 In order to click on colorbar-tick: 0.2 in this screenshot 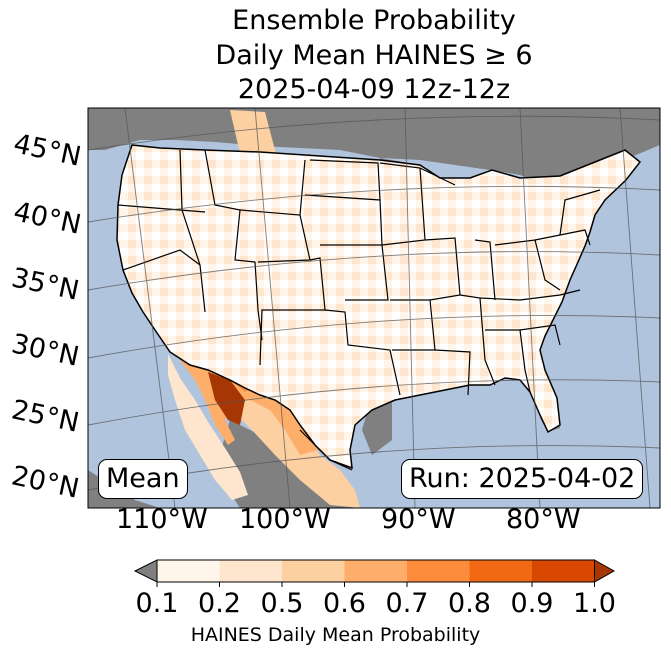, I will do `click(219, 603)`.